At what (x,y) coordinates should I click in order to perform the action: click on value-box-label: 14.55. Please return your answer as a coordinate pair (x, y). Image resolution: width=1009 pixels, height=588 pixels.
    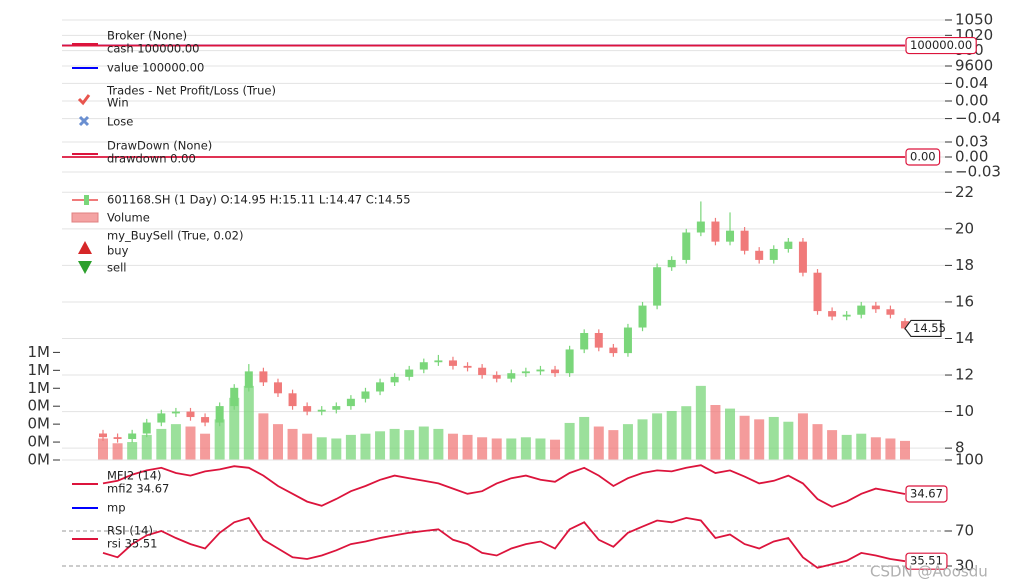
    Looking at the image, I should click on (929, 328).